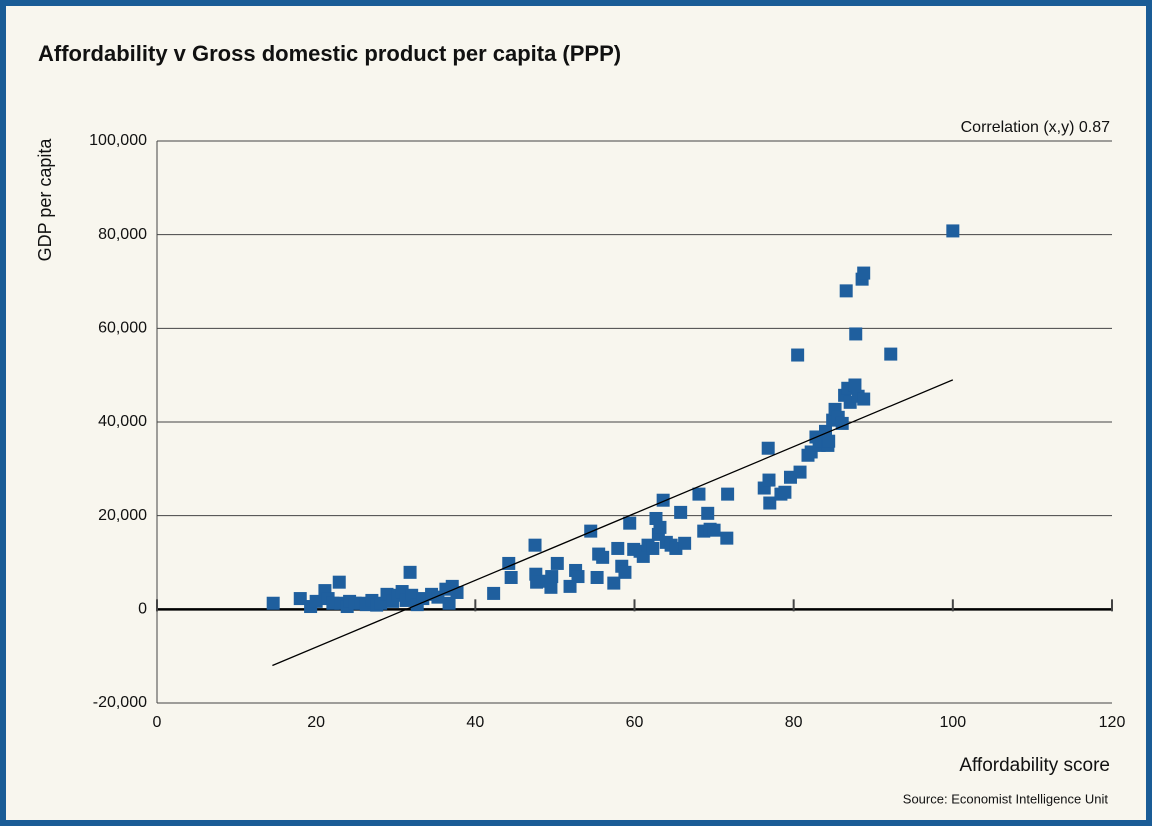  What do you see at coordinates (1112, 722) in the screenshot?
I see `x-tick-label: 120` at bounding box center [1112, 722].